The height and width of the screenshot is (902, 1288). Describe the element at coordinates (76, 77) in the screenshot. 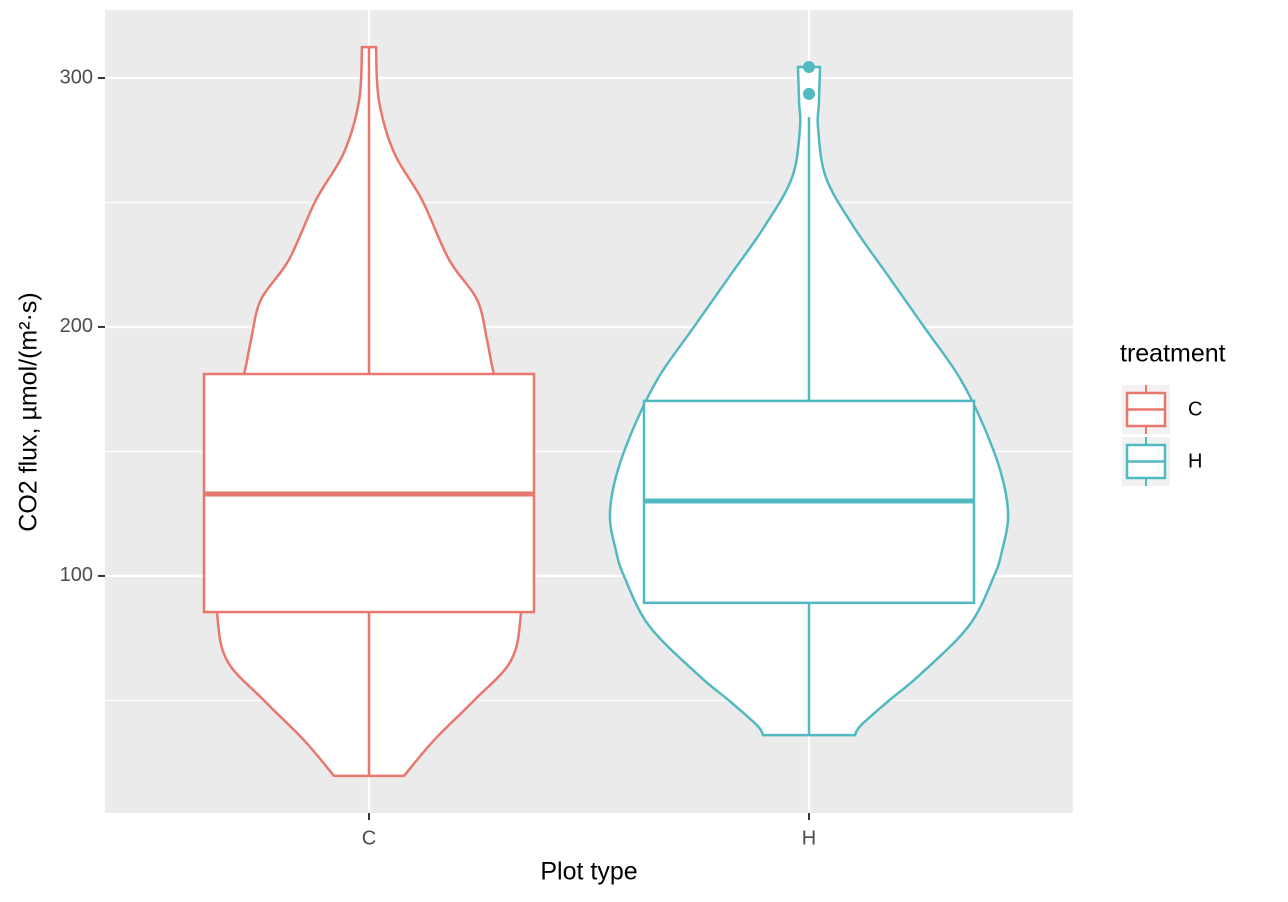

I see `y-tick-label: 300` at that location.